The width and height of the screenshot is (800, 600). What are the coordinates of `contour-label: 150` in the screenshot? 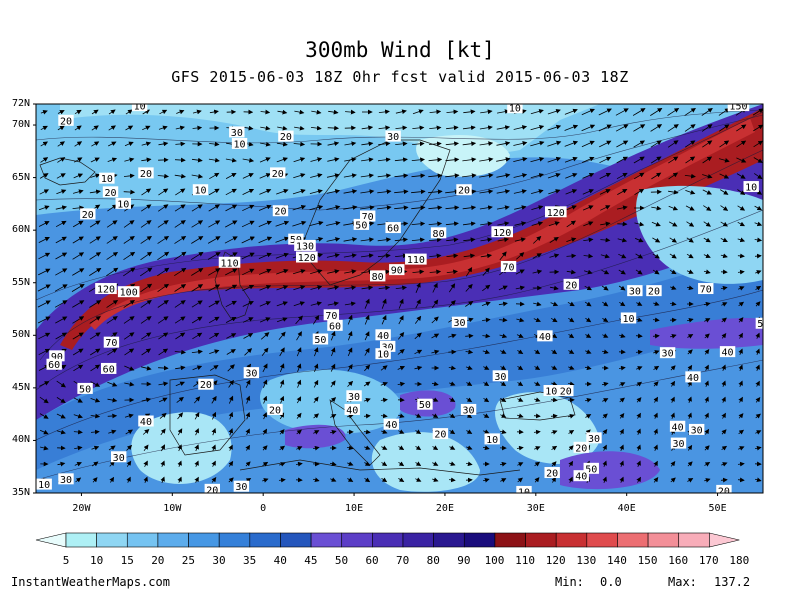 It's located at (738, 107).